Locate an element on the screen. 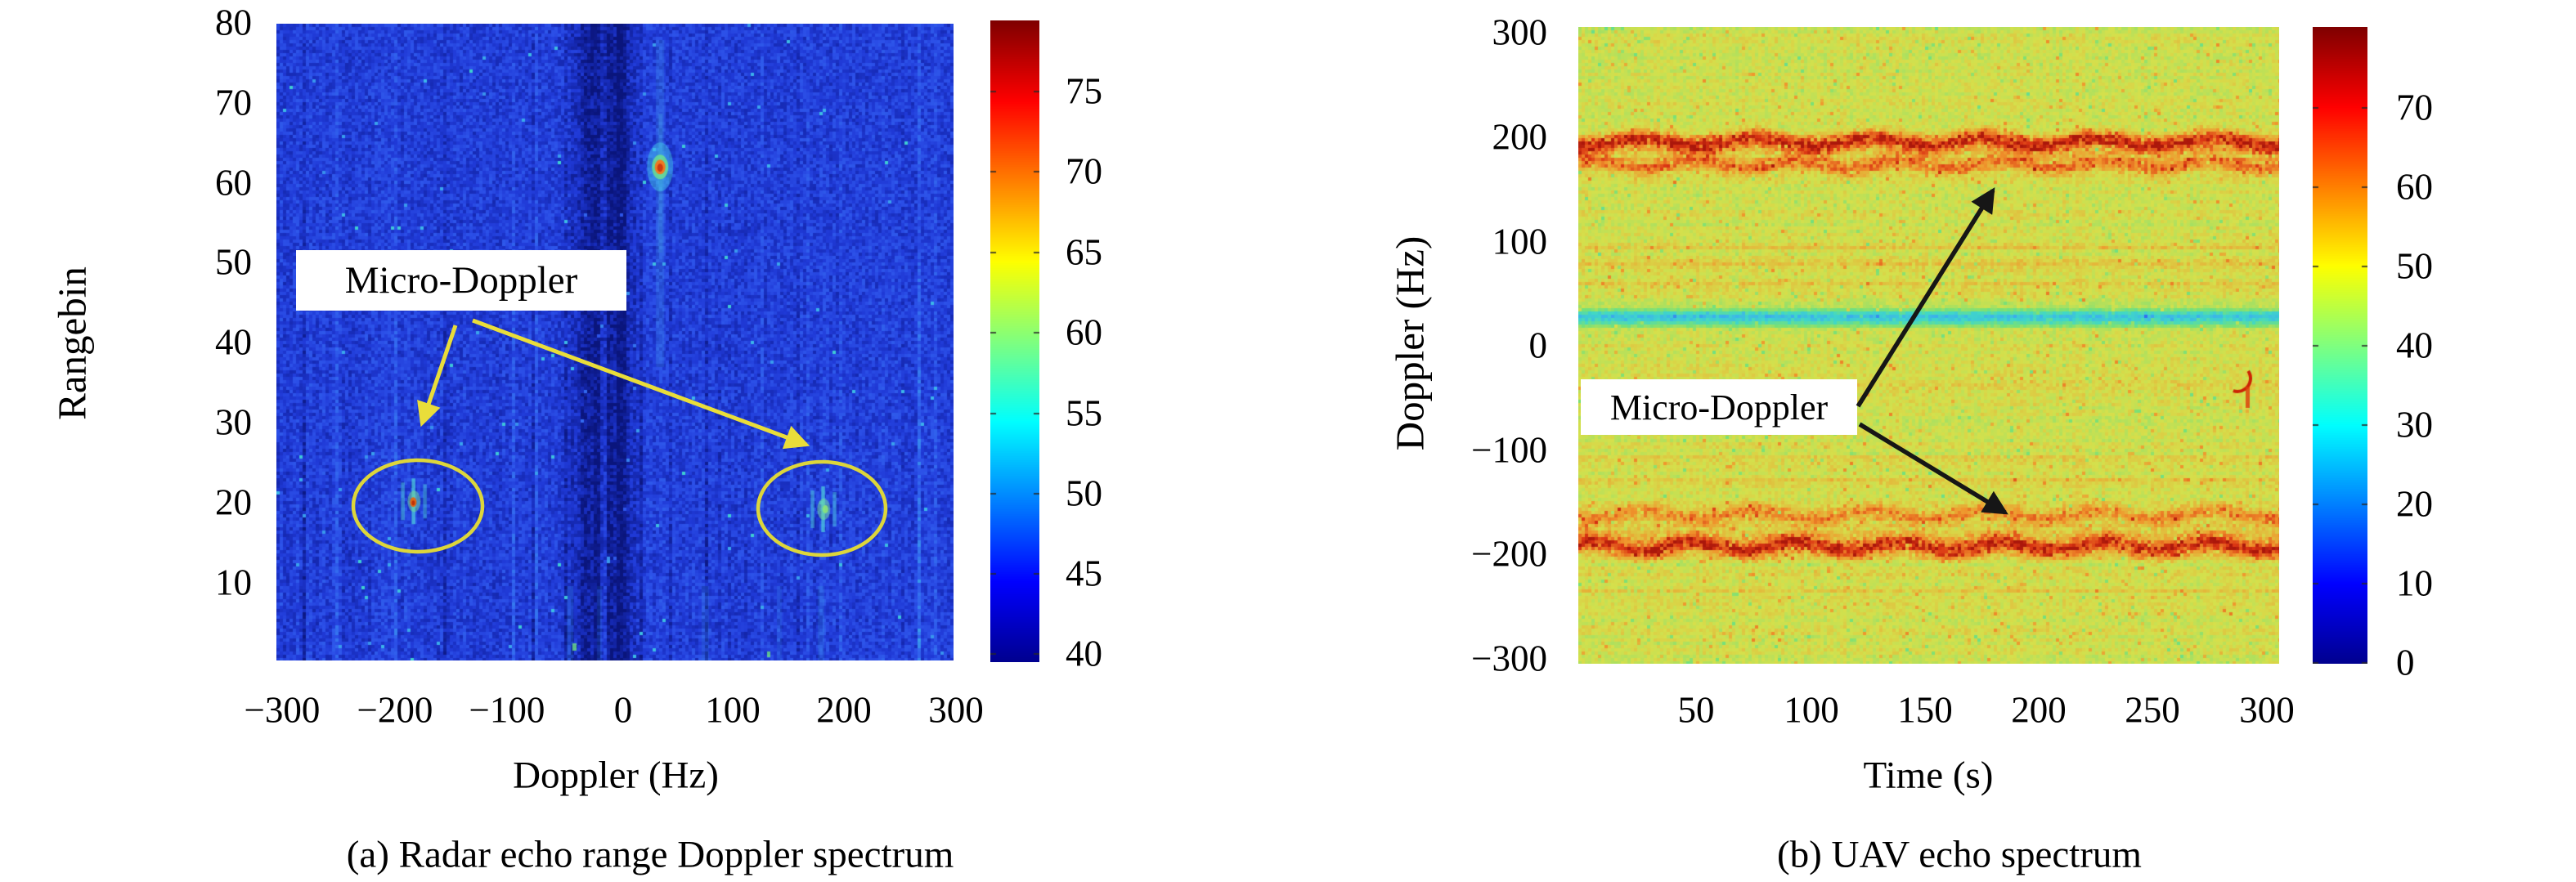 The height and width of the screenshot is (882, 2576). x-axis-label-a: Doppler (Hz) is located at coordinates (616, 775).